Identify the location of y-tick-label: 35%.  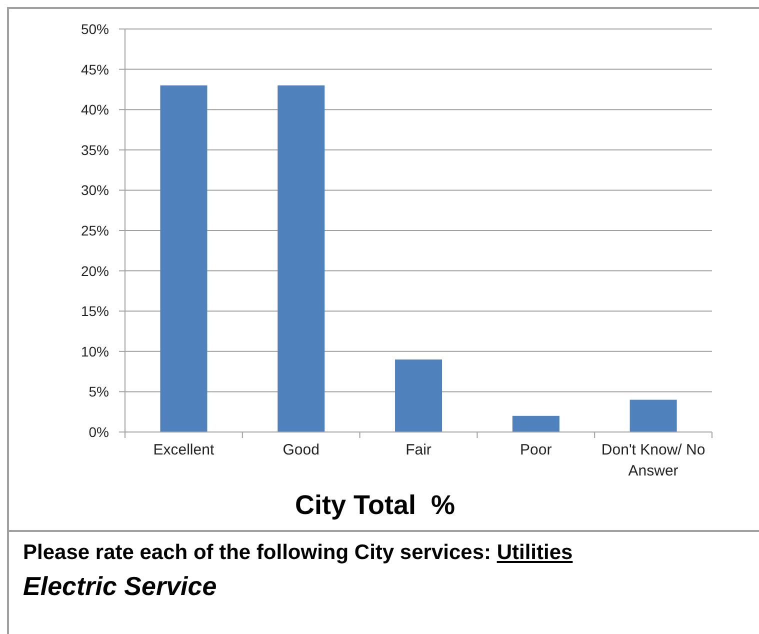
(94, 150).